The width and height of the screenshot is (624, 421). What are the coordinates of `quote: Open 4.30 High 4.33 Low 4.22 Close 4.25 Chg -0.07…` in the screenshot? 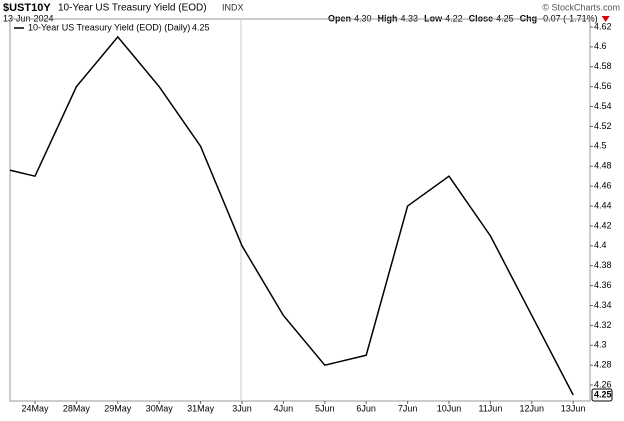 It's located at (469, 18).